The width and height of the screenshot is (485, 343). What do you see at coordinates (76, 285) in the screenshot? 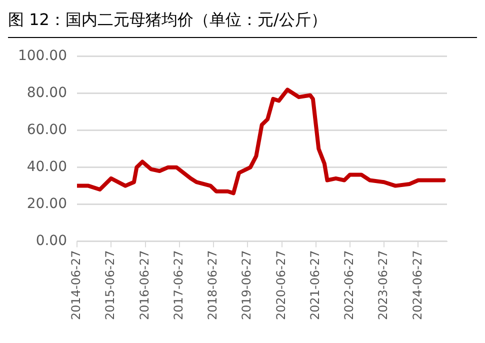
I see `x-tick-label: 2014-06-27` at bounding box center [76, 285].